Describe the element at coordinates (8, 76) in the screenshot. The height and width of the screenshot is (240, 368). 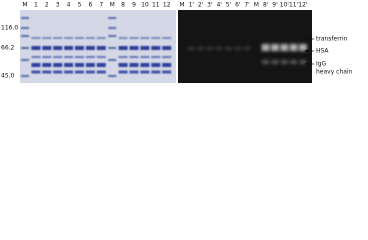
I see `marker-label: 45.0` at that location.